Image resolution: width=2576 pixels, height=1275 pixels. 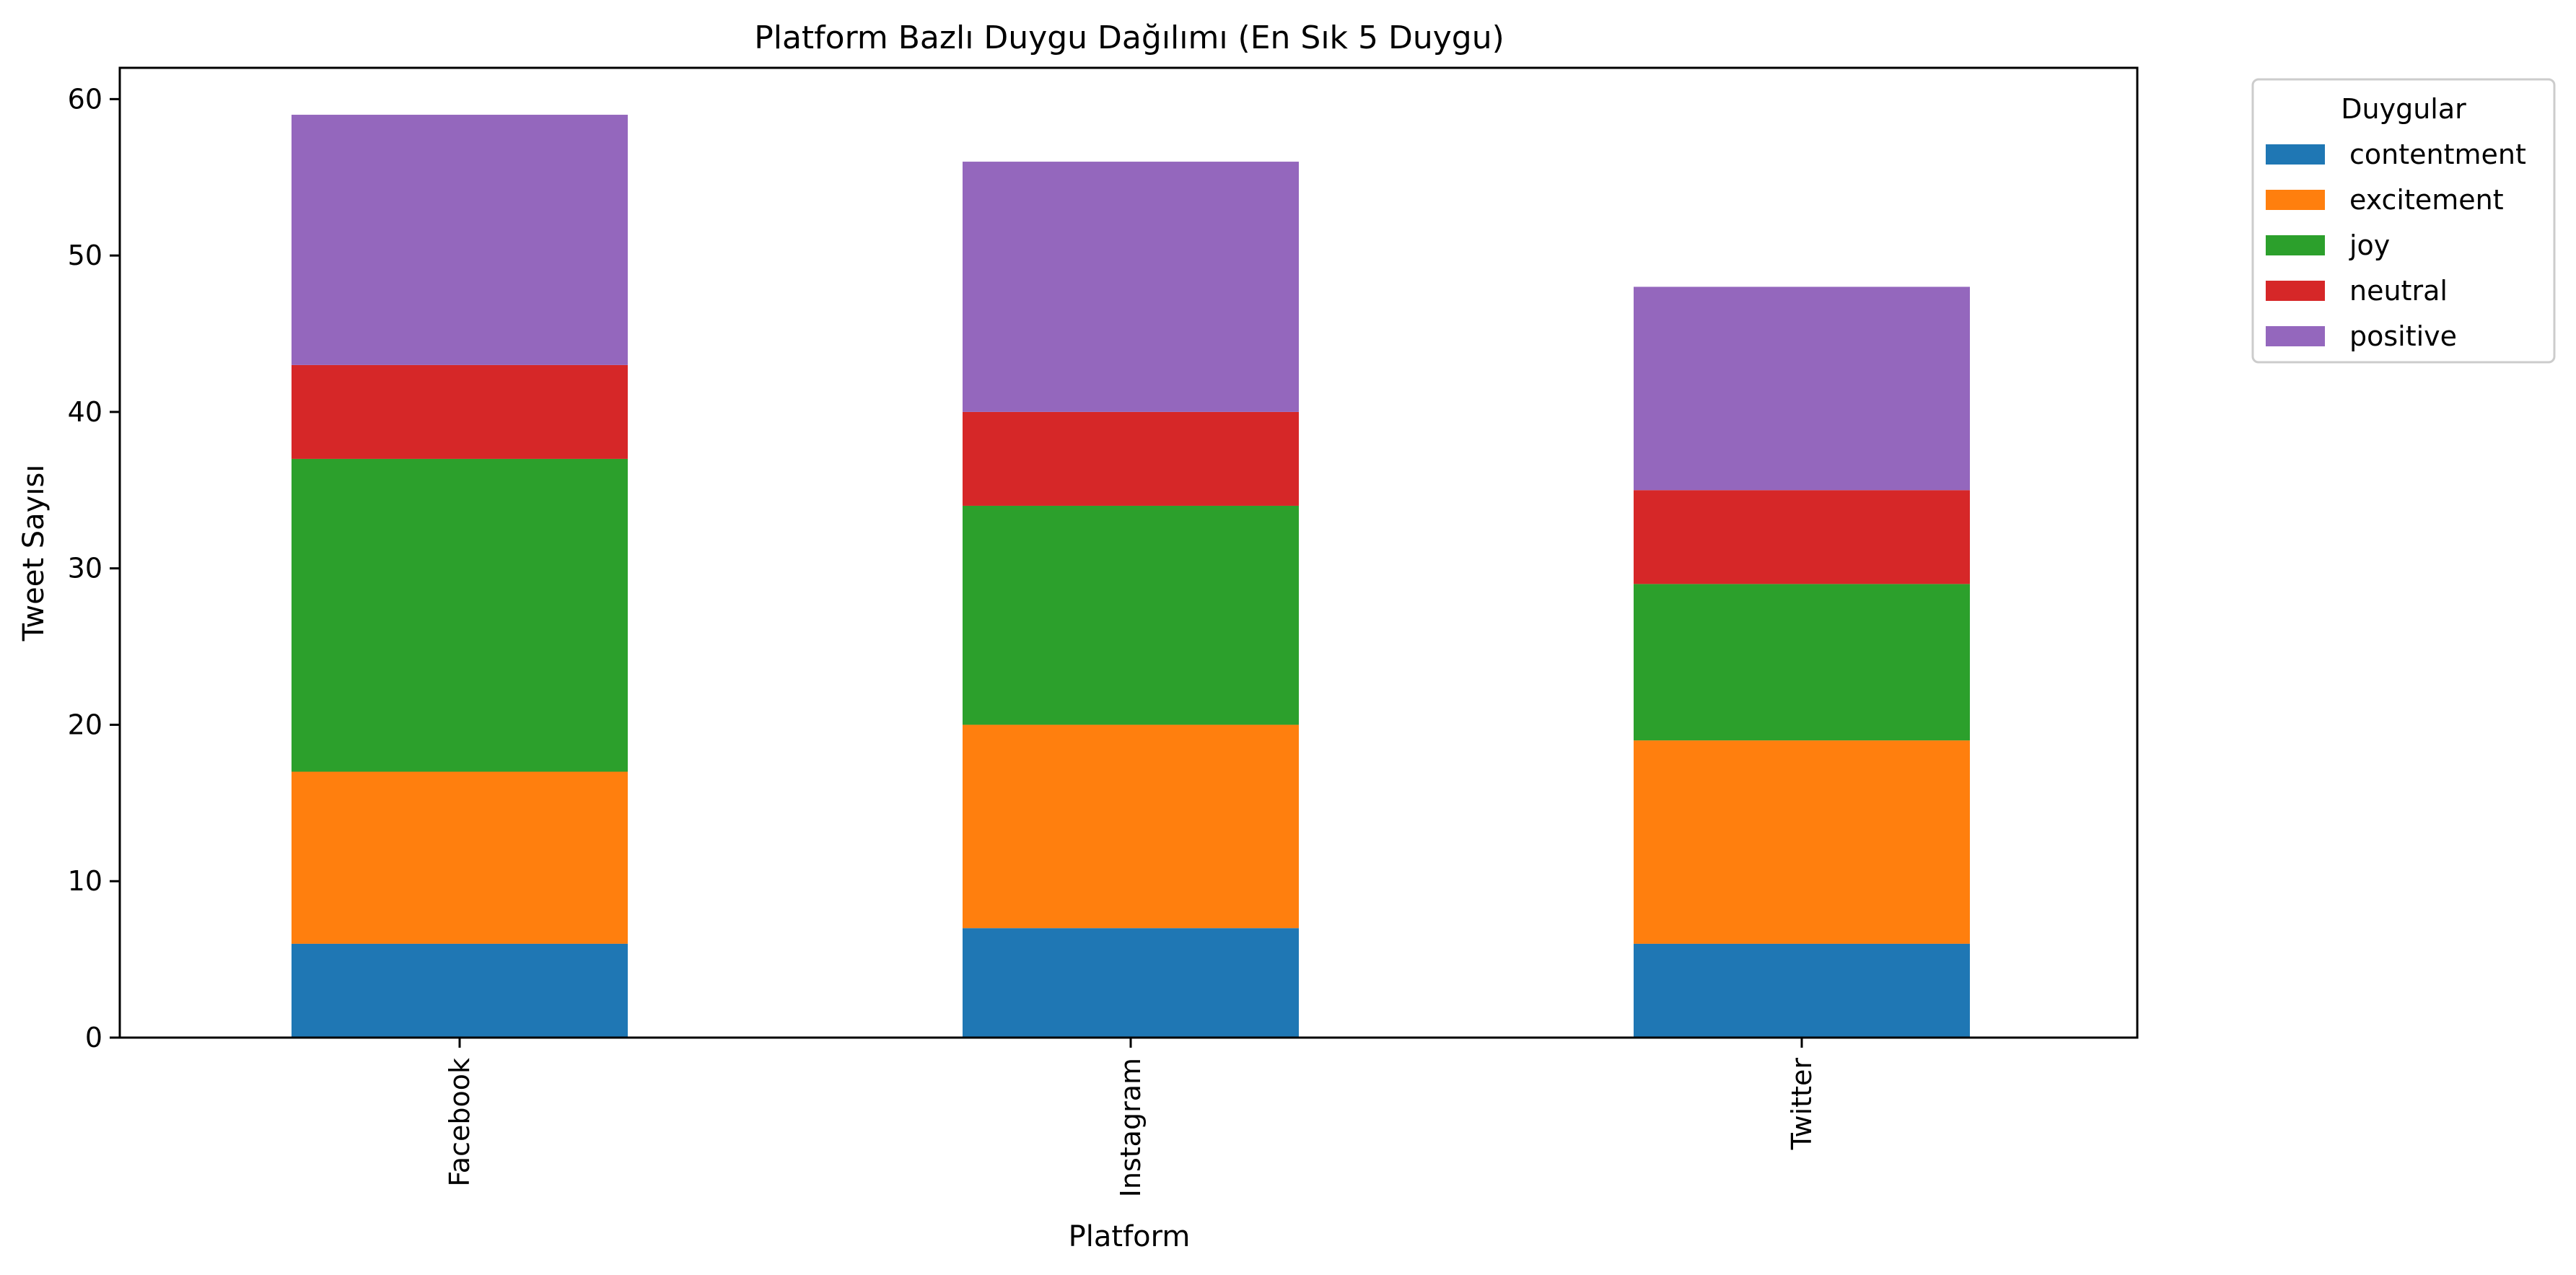 What do you see at coordinates (2403, 336) in the screenshot?
I see `legend-label-positive: positive` at bounding box center [2403, 336].